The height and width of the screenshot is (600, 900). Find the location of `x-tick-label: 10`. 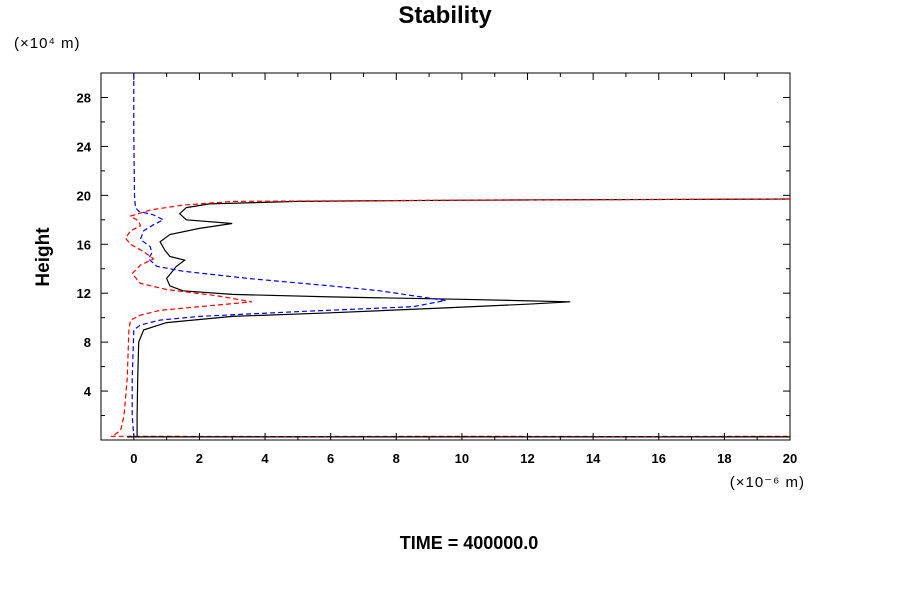

x-tick-label: 10 is located at coordinates (462, 458).